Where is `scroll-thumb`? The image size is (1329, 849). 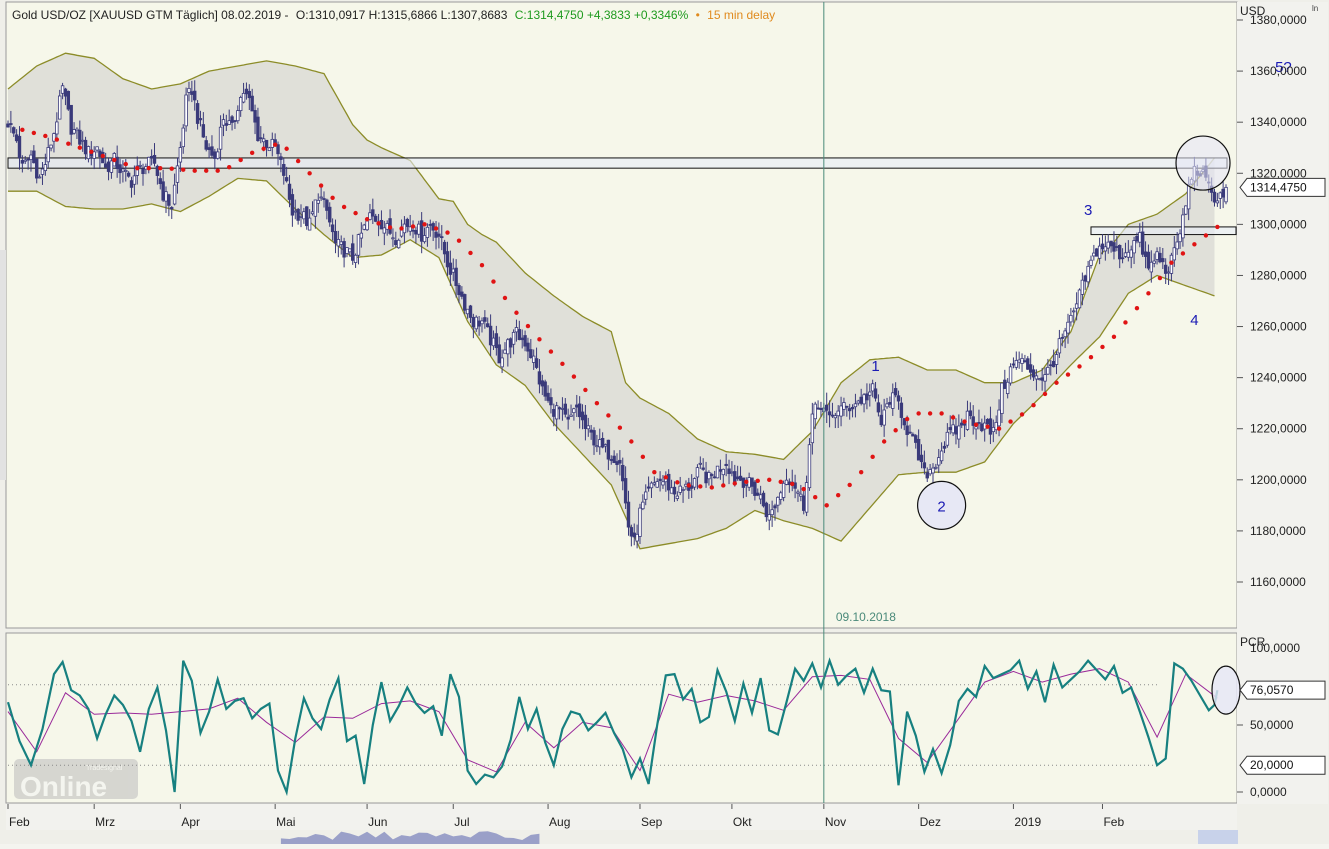
scroll-thumb is located at coordinates (1218, 837).